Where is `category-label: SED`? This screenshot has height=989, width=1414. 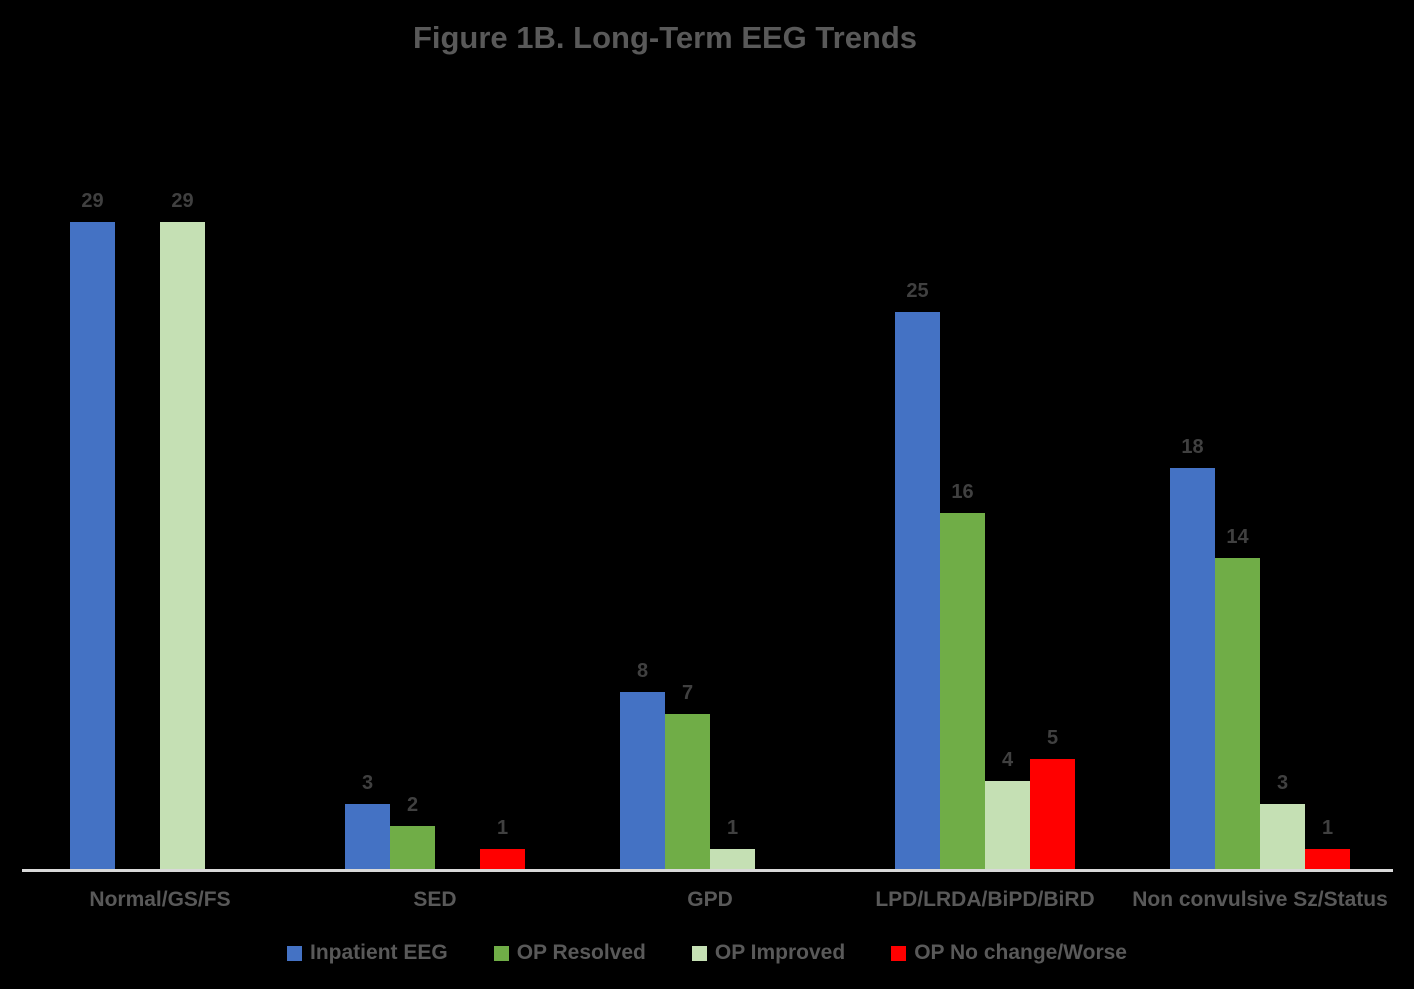 category-label: SED is located at coordinates (435, 899).